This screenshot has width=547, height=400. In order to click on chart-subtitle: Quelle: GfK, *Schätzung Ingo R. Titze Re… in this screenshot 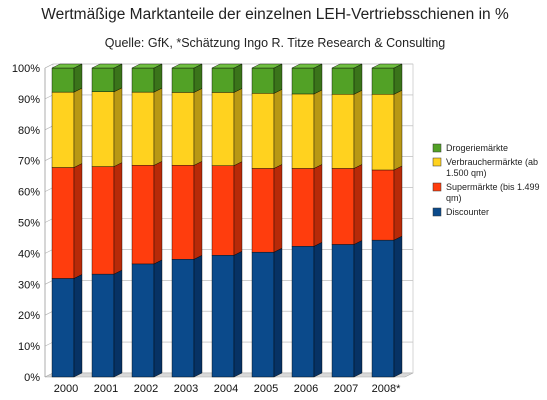, I will do `click(275, 43)`.